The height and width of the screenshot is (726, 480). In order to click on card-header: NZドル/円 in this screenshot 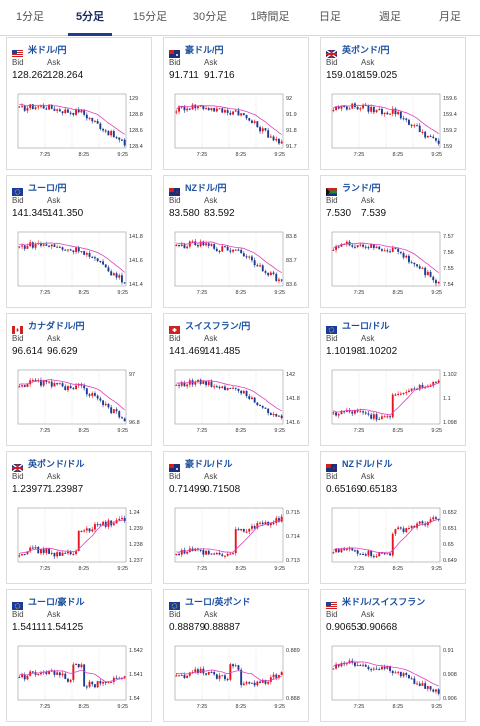, I will do `click(198, 188)`.